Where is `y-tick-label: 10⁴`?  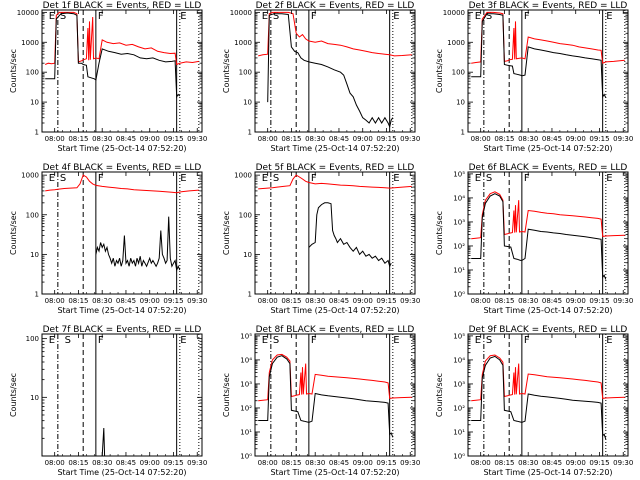
y-tick-label: 10⁴ is located at coordinates (459, 198).